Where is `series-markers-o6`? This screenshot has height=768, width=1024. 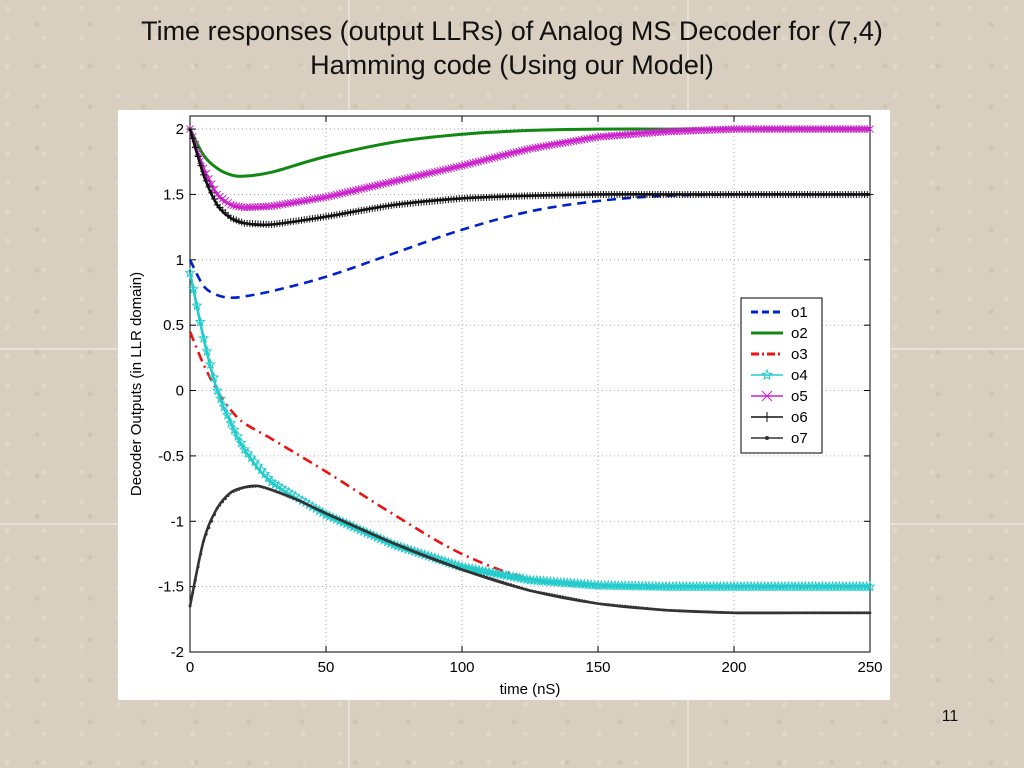 series-markers-o6 is located at coordinates (530, 177).